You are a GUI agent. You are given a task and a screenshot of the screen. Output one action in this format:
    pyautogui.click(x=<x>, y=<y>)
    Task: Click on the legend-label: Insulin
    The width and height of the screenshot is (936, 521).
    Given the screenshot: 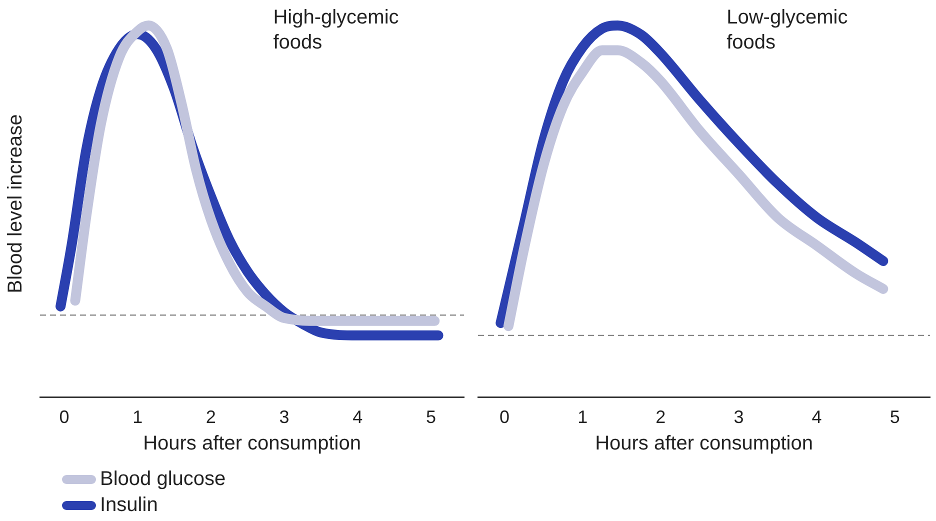 What is the action you would take?
    pyautogui.click(x=129, y=505)
    